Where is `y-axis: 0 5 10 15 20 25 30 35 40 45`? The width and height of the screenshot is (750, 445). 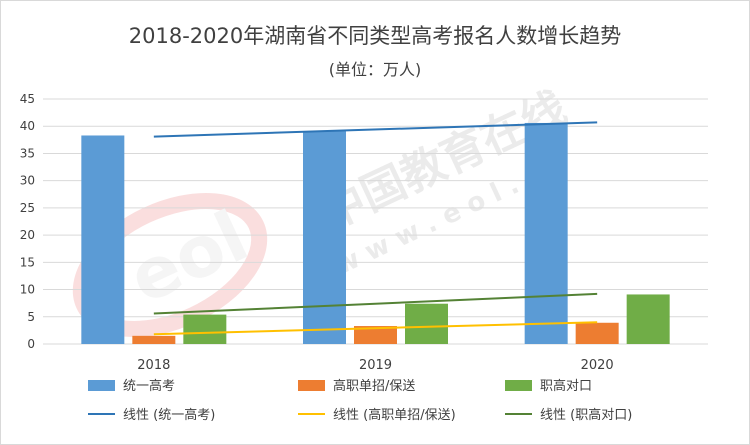 y-axis: 0 5 10 15 20 25 30 35 40 45 is located at coordinates (27, 221).